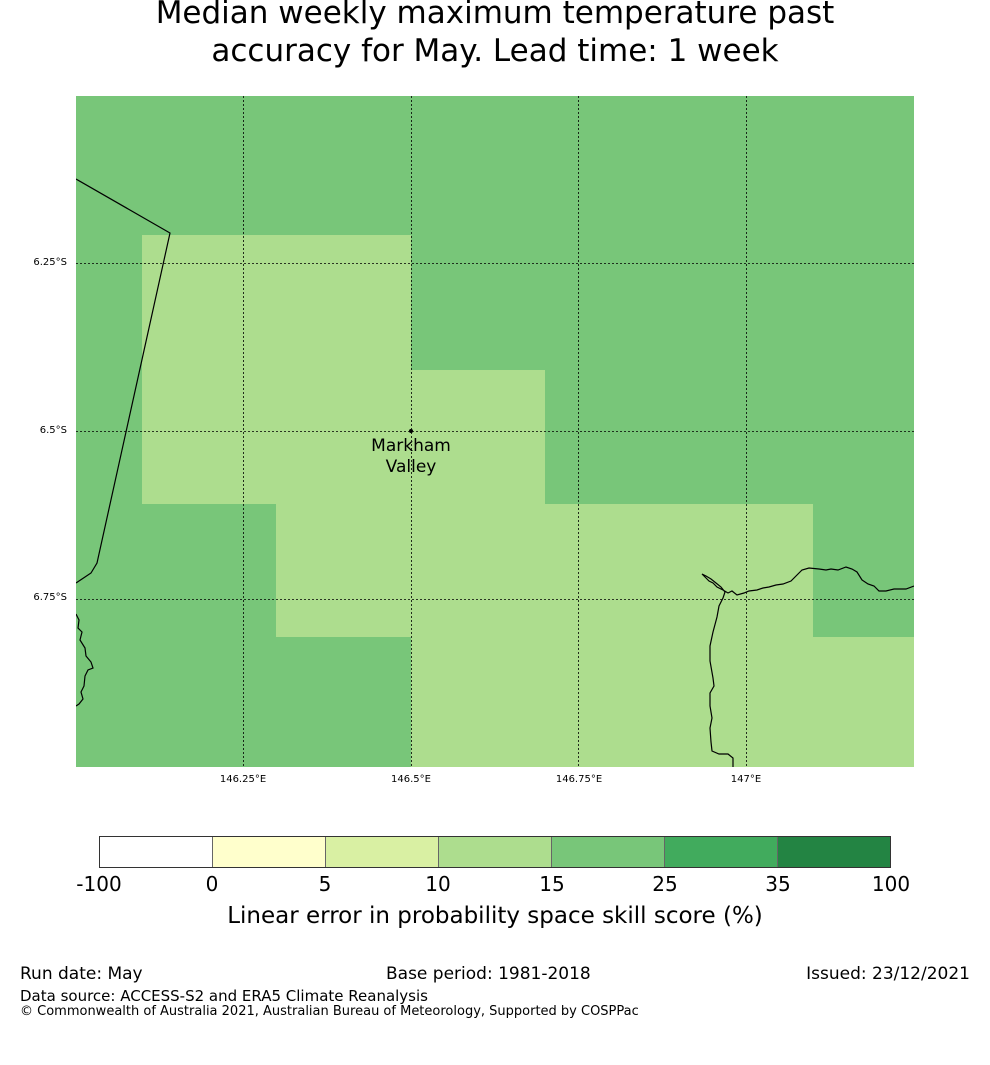  I want to click on latitude-label-6-5: 6.5°S, so click(53, 430).